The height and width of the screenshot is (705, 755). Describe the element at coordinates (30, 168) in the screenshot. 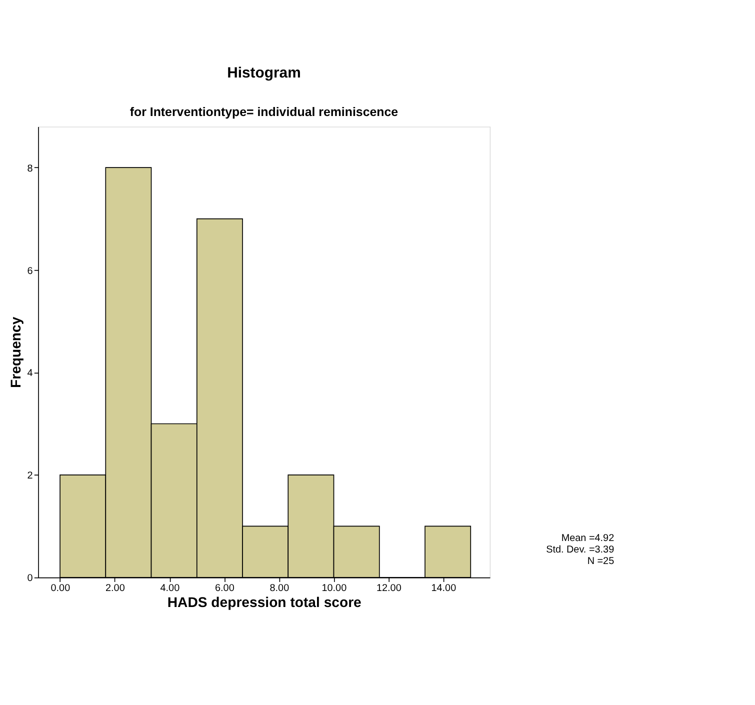

I see `y-tick-label: 8` at that location.